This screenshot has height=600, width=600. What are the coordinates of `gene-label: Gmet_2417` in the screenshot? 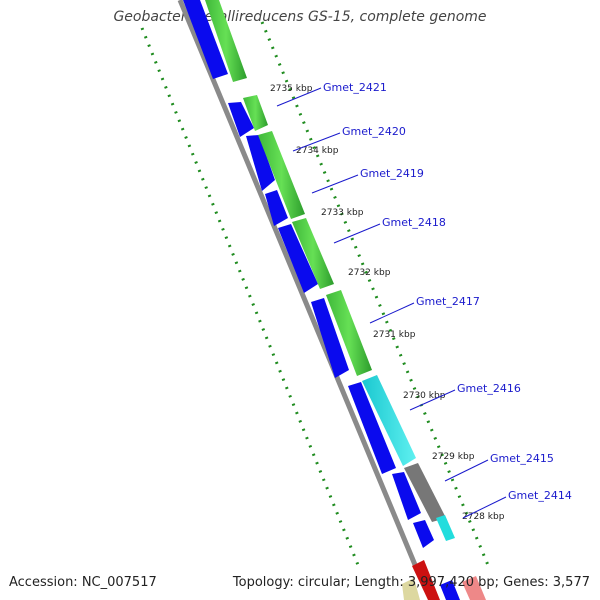 It's located at (448, 301).